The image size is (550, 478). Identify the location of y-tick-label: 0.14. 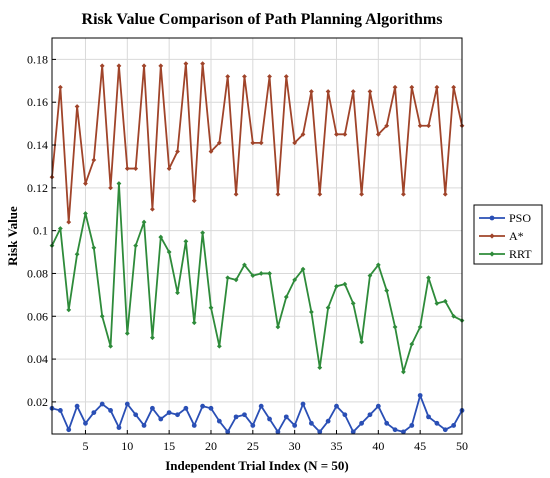
(37, 145).